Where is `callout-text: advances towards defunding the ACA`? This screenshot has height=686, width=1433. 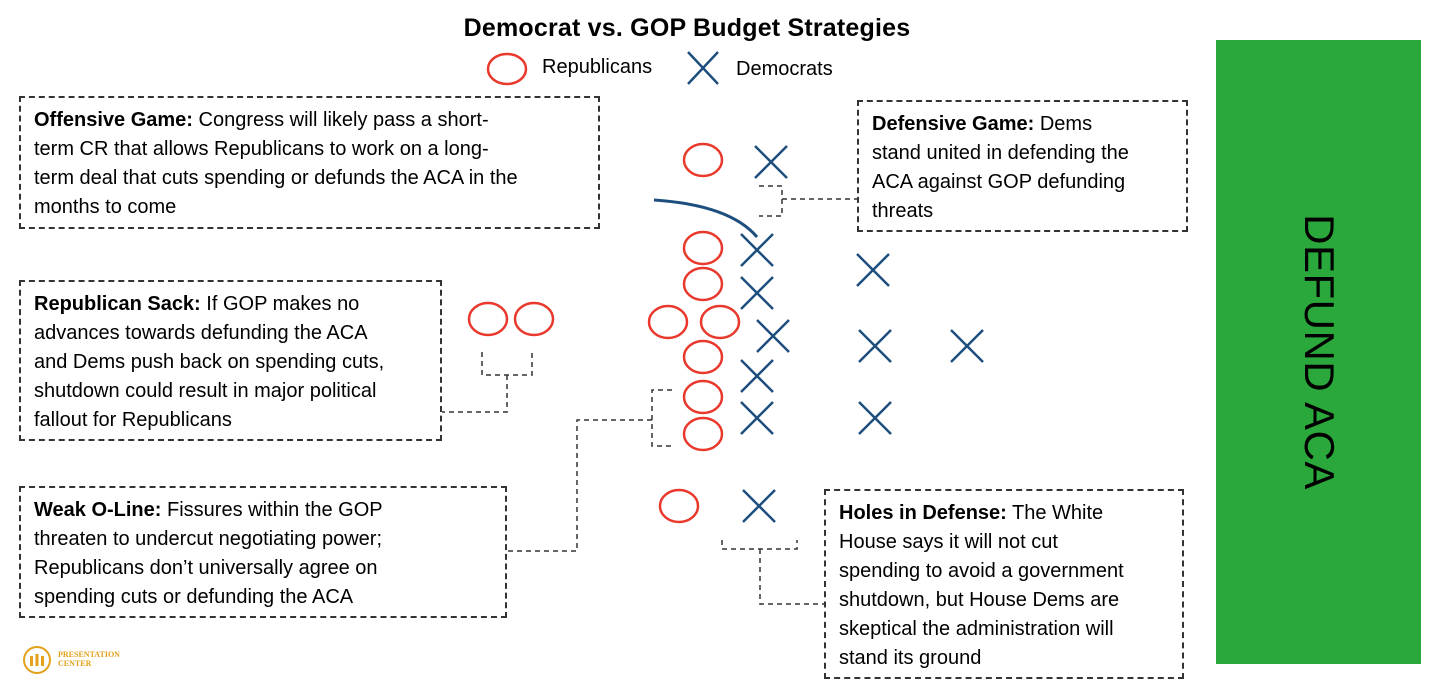 callout-text: advances towards defunding the ACA is located at coordinates (201, 333).